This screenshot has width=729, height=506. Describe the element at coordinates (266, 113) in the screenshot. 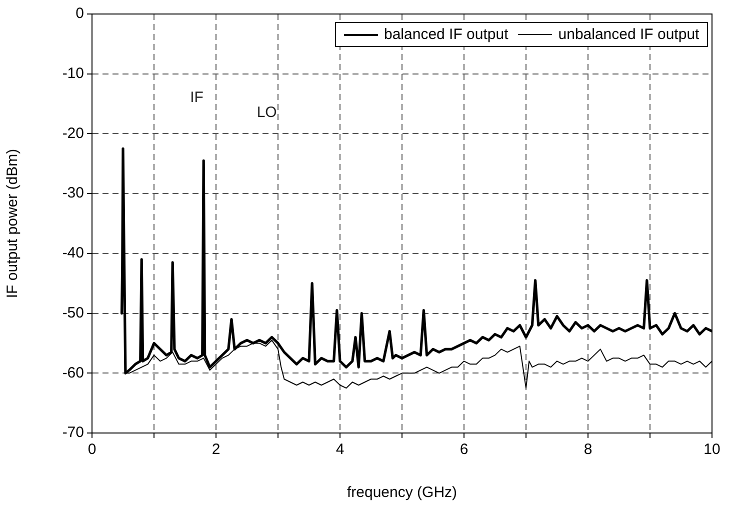

I see `annotation: LO` at that location.